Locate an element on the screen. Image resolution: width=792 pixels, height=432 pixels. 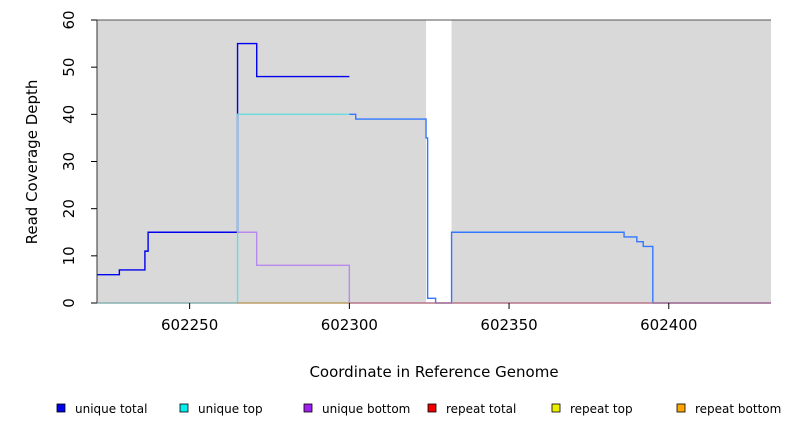
legend-label: unique total is located at coordinates (111, 409).